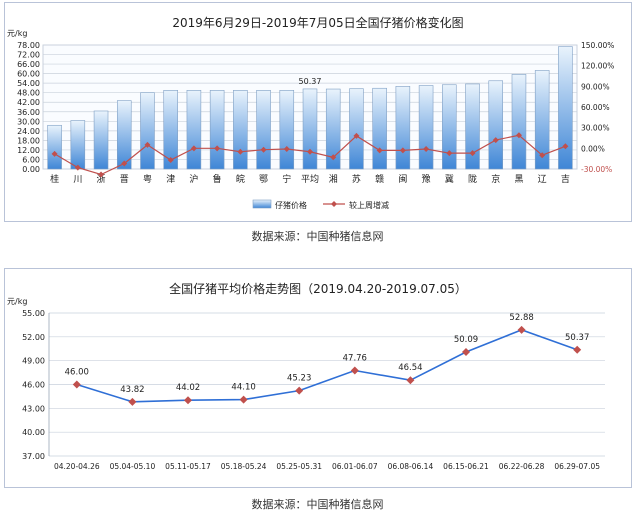 This screenshot has height=515, width=635. I want to click on chart1-xtick-label: 津, so click(170, 179).